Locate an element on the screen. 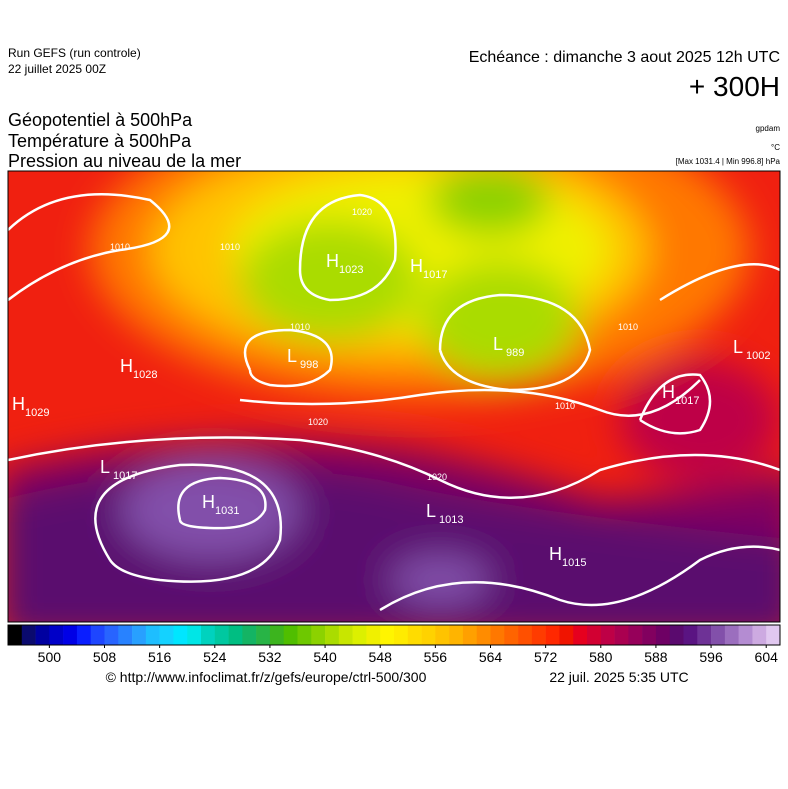 Image resolution: width=788 pixels, height=789 pixels. colorbar-label: 500 is located at coordinates (50, 657).